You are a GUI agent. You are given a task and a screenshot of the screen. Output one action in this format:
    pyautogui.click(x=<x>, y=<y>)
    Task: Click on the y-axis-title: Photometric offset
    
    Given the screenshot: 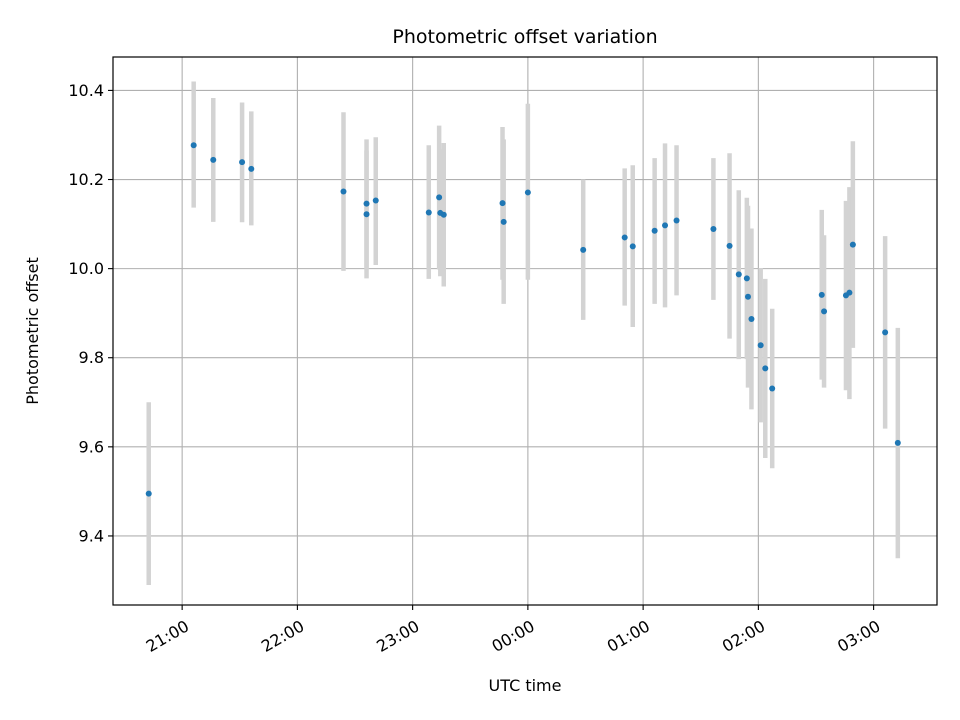 What is the action you would take?
    pyautogui.click(x=32, y=331)
    